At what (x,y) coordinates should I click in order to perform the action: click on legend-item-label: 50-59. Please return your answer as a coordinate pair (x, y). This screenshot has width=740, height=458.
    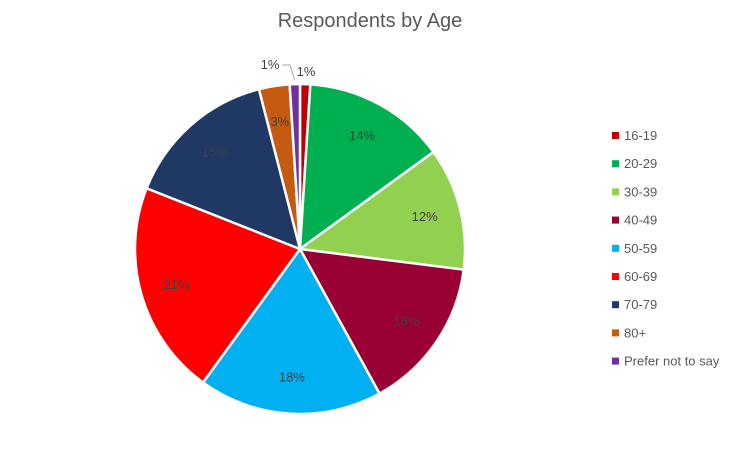
    Looking at the image, I should click on (640, 248).